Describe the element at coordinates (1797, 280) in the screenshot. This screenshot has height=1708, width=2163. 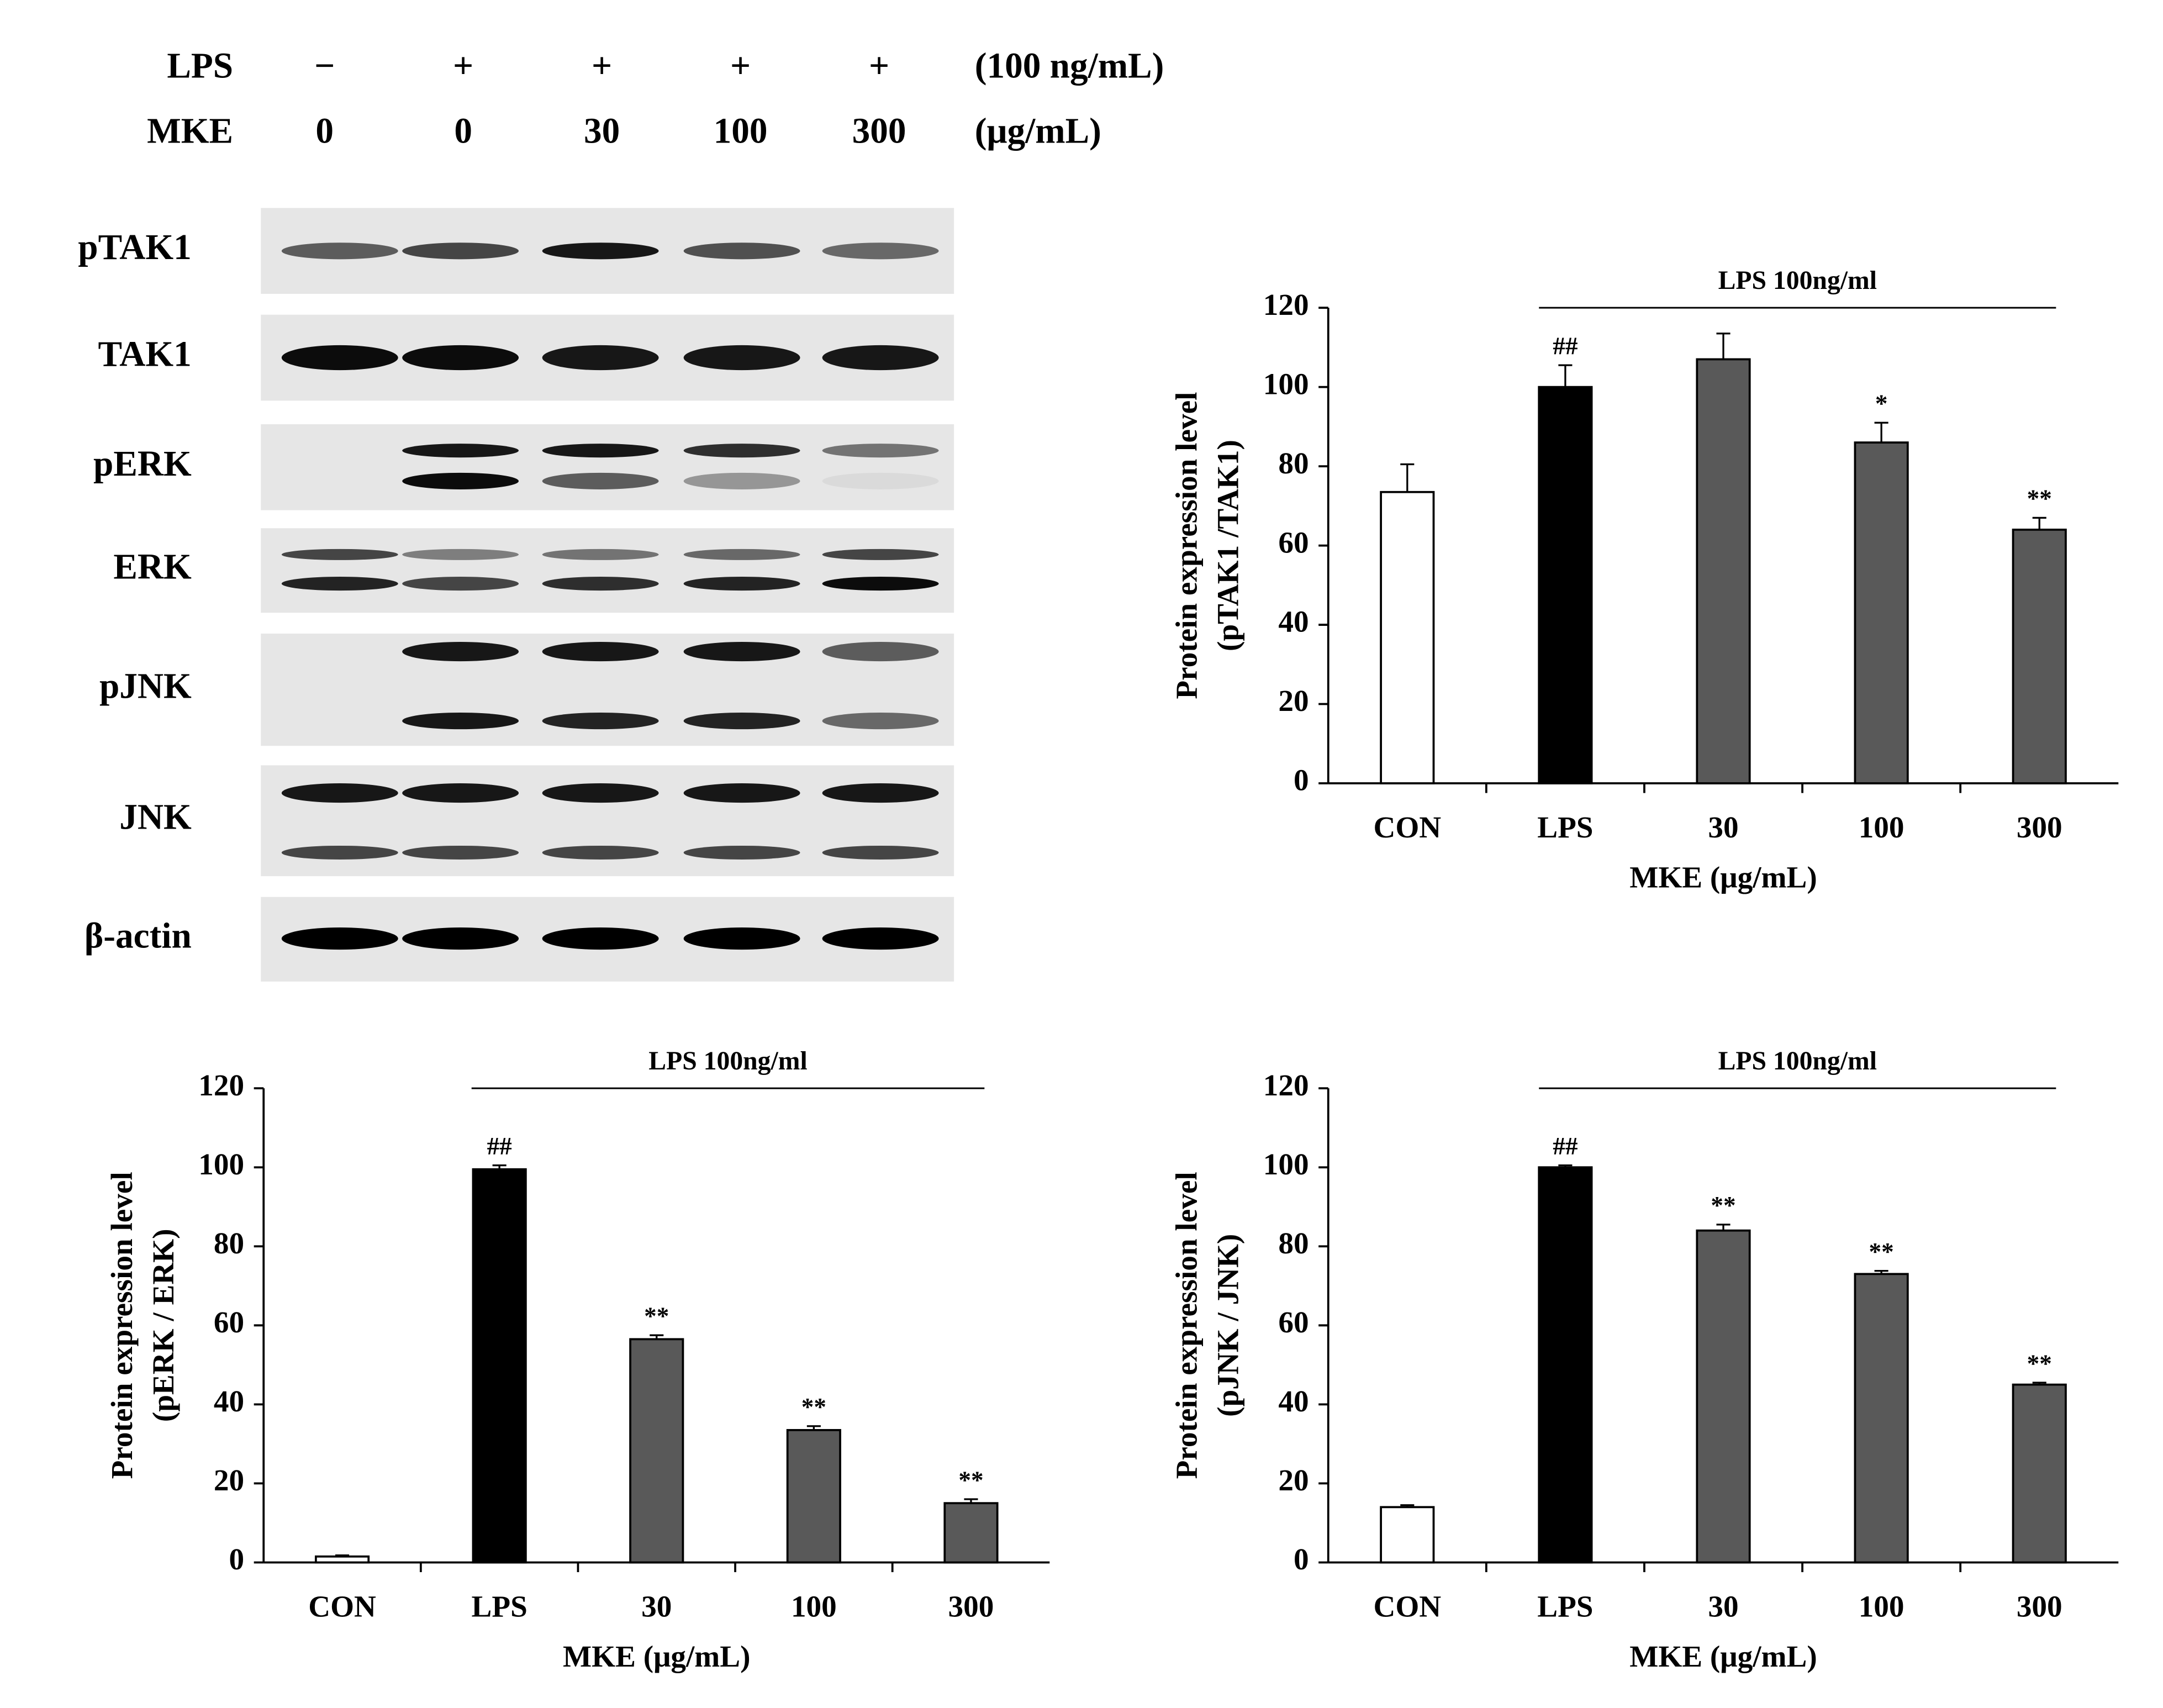
I see `bracket-label: LPS 100ng/ml` at that location.